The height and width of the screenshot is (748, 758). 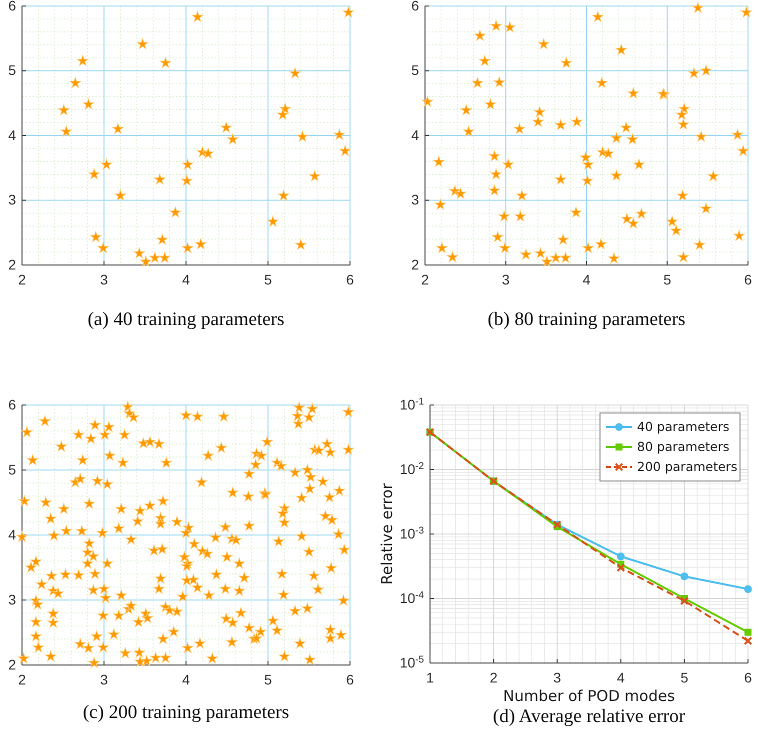 What do you see at coordinates (412, 597) in the screenshot?
I see `y-tick-label: 10$^{-4}$` at bounding box center [412, 597].